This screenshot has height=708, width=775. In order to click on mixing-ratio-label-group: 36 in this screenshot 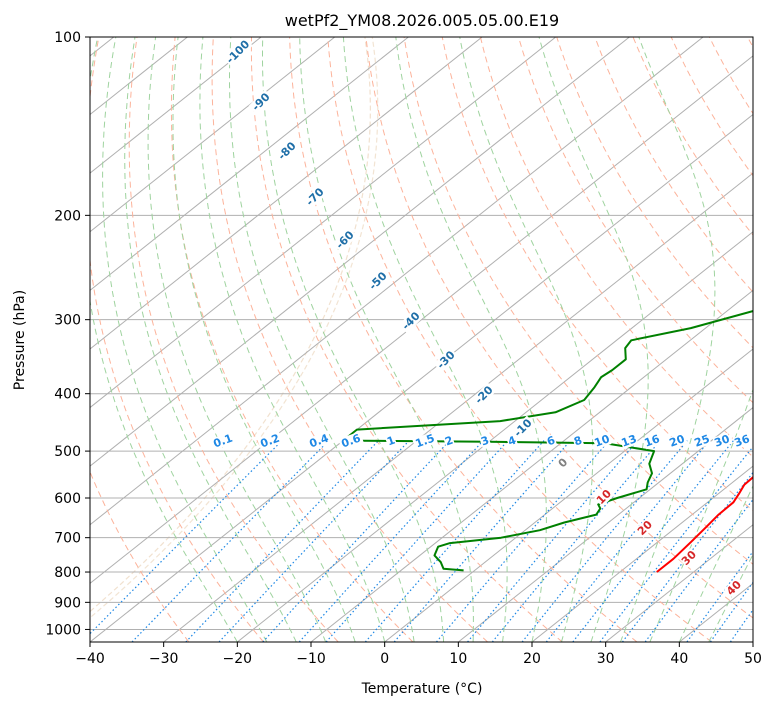, I will do `click(742, 441)`.